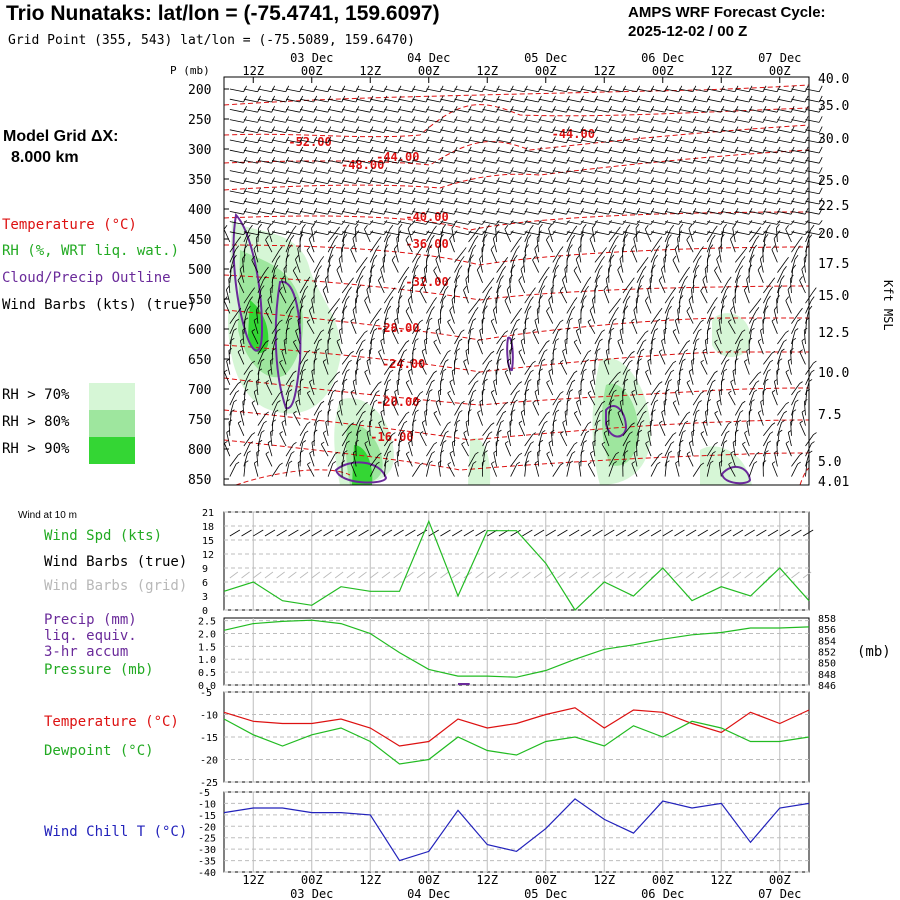  I want to click on wind-barb-2023, so click(281, 321).